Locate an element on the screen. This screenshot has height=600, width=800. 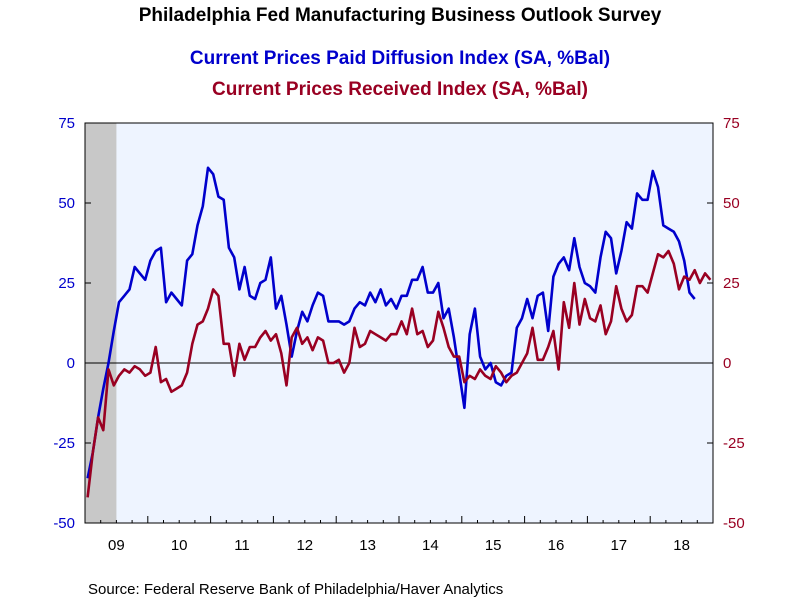
x-tick-label: 11 is located at coordinates (242, 545).